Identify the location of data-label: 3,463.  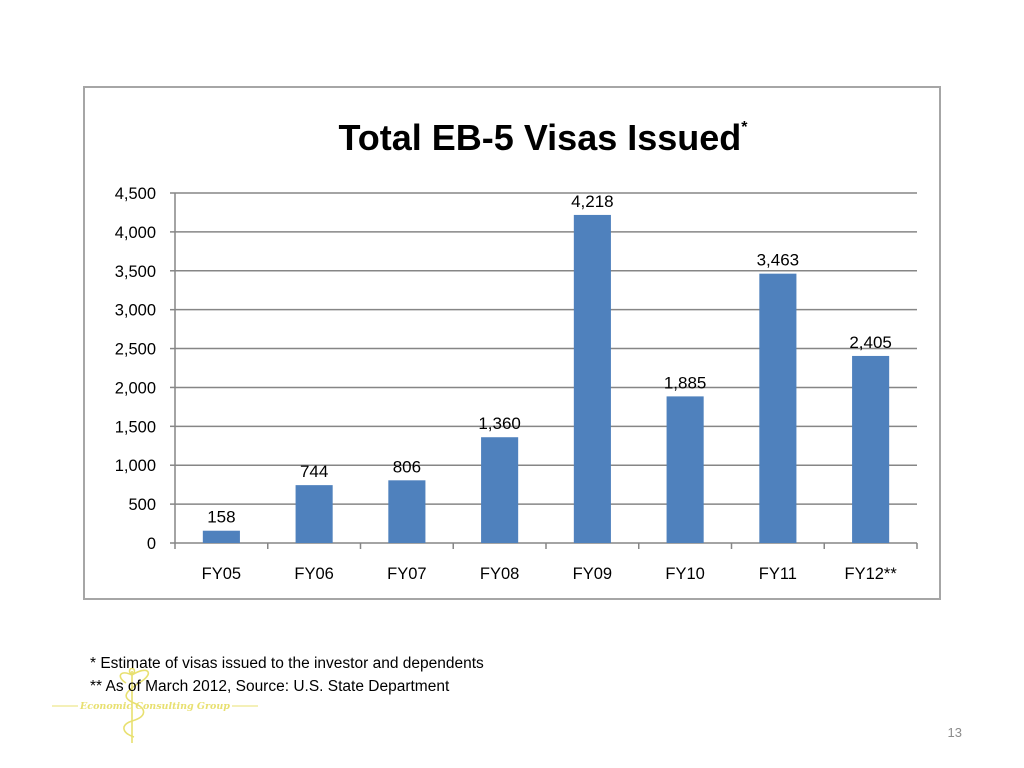
(778, 260).